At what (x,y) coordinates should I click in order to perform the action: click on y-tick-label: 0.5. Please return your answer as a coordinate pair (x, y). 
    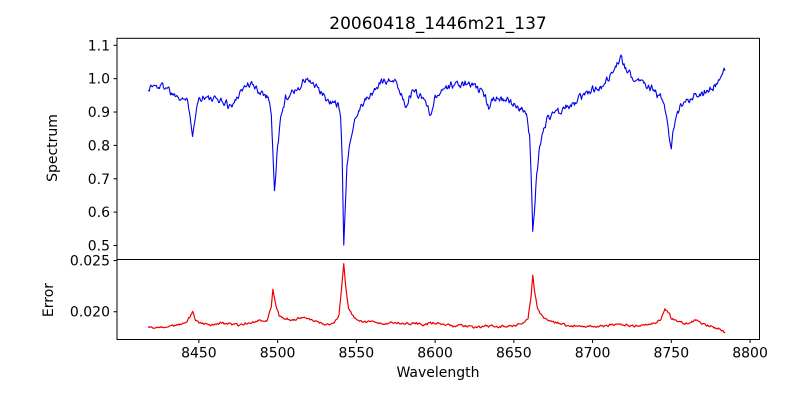
    Looking at the image, I should click on (99, 246).